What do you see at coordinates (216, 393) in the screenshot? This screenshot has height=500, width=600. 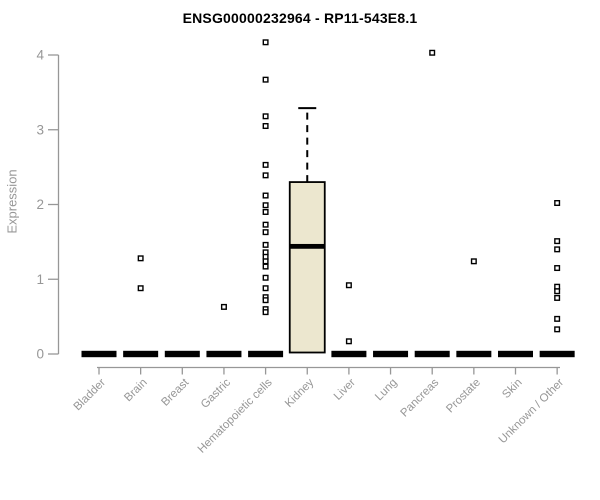 I see `x-category-label: Gastric` at bounding box center [216, 393].